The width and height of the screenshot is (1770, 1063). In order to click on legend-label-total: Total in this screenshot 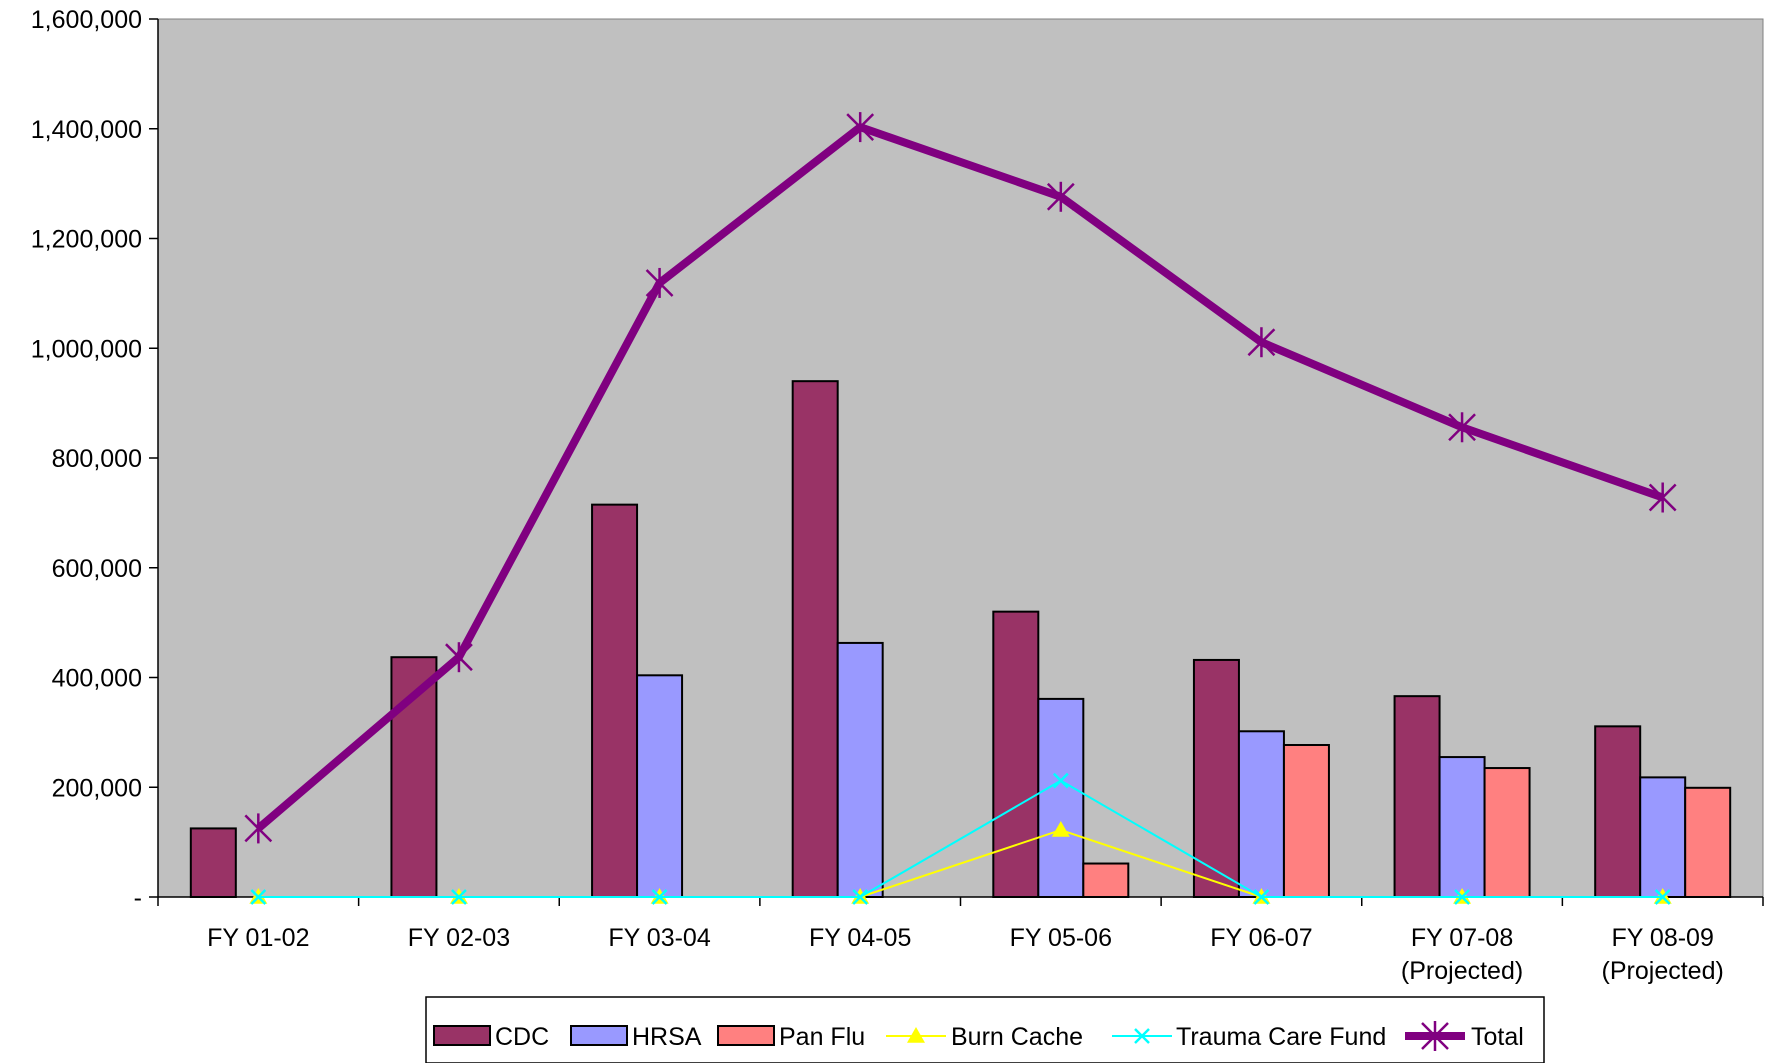, I will do `click(1497, 1037)`.